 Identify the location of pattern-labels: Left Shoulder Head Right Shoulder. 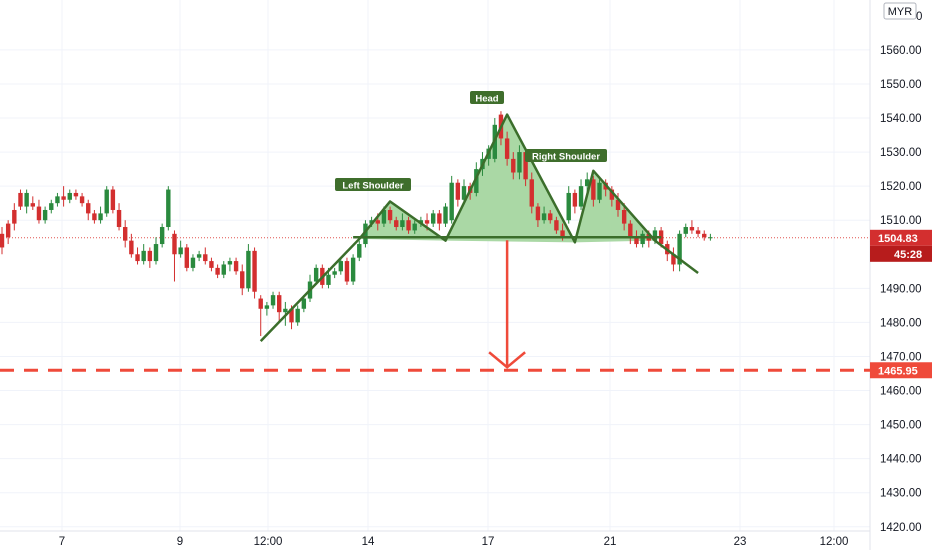
(471, 141).